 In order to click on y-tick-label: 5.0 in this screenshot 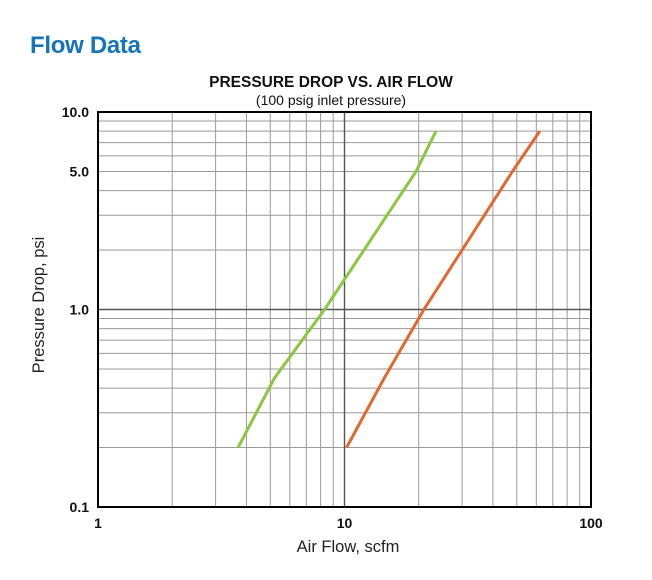, I will do `click(80, 171)`.